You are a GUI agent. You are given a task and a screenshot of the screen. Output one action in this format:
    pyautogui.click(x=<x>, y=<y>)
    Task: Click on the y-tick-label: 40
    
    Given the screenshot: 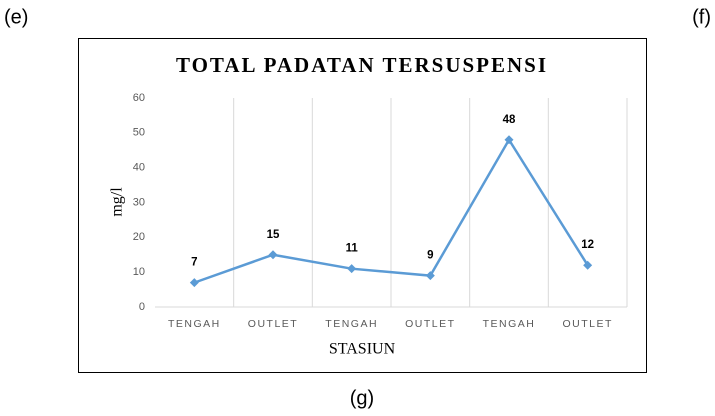 What is the action you would take?
    pyautogui.click(x=139, y=168)
    